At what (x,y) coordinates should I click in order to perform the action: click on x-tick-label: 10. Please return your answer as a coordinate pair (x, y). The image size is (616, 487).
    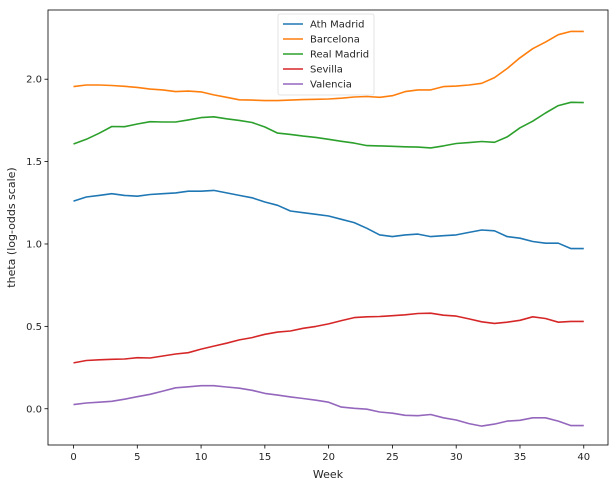
    Looking at the image, I should click on (201, 457).